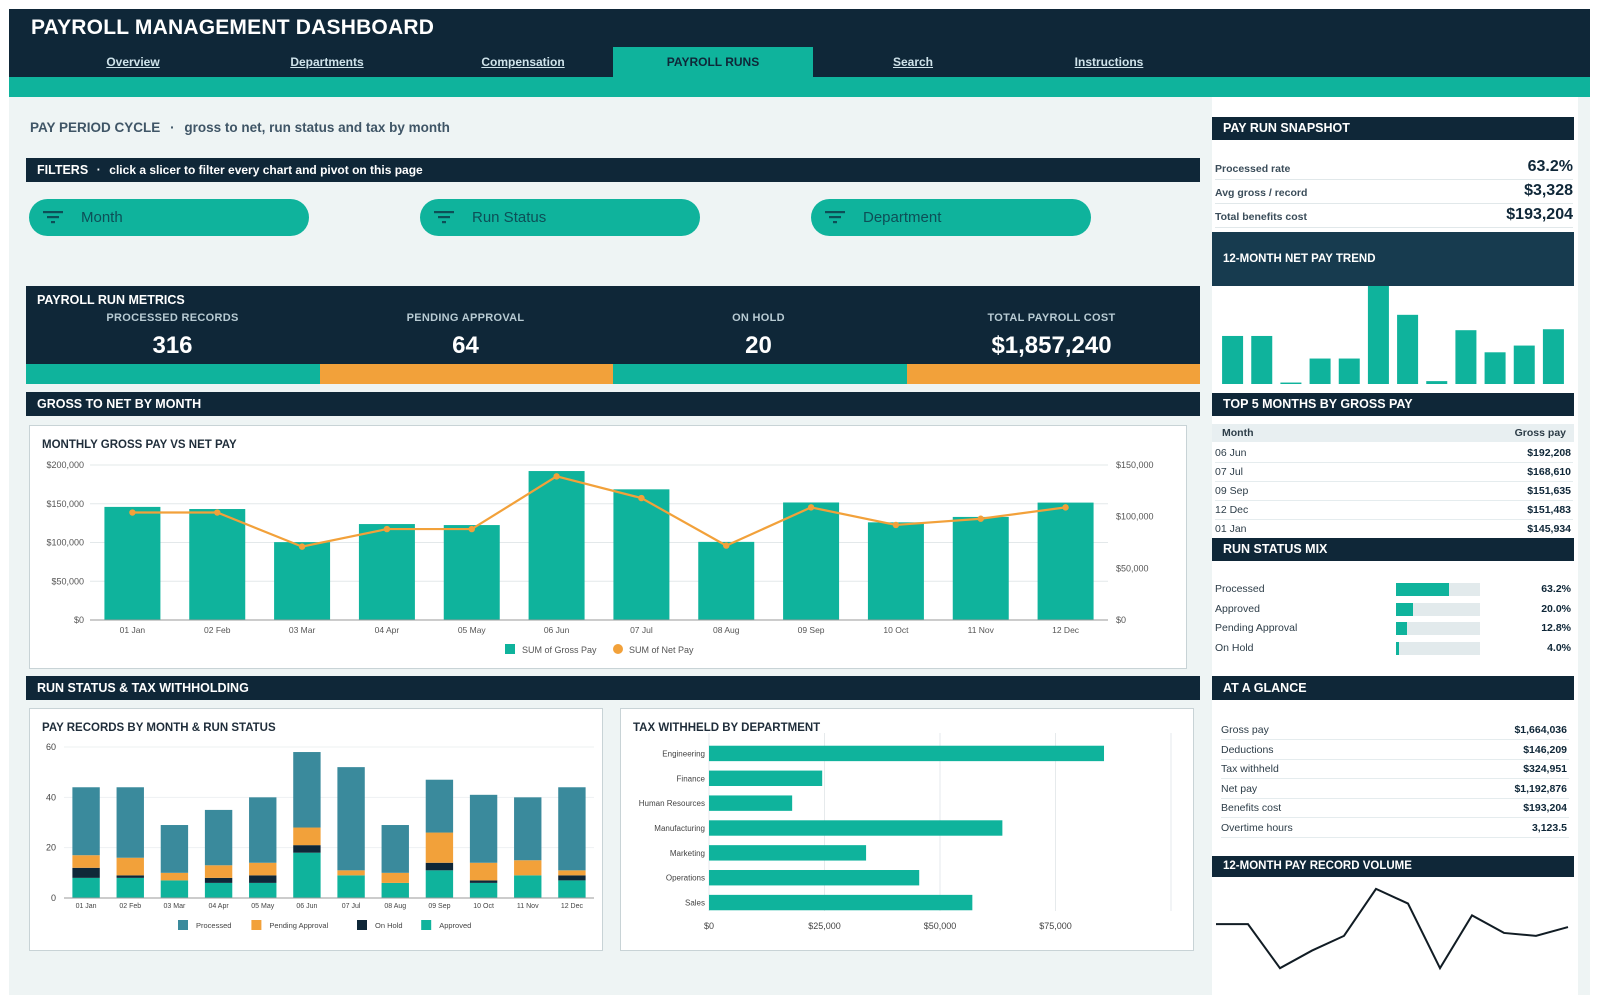 This screenshot has height=1003, width=1600. Describe the element at coordinates (1395, 789) in the screenshot. I see `glance-row: Net pay $1,192,876` at that location.